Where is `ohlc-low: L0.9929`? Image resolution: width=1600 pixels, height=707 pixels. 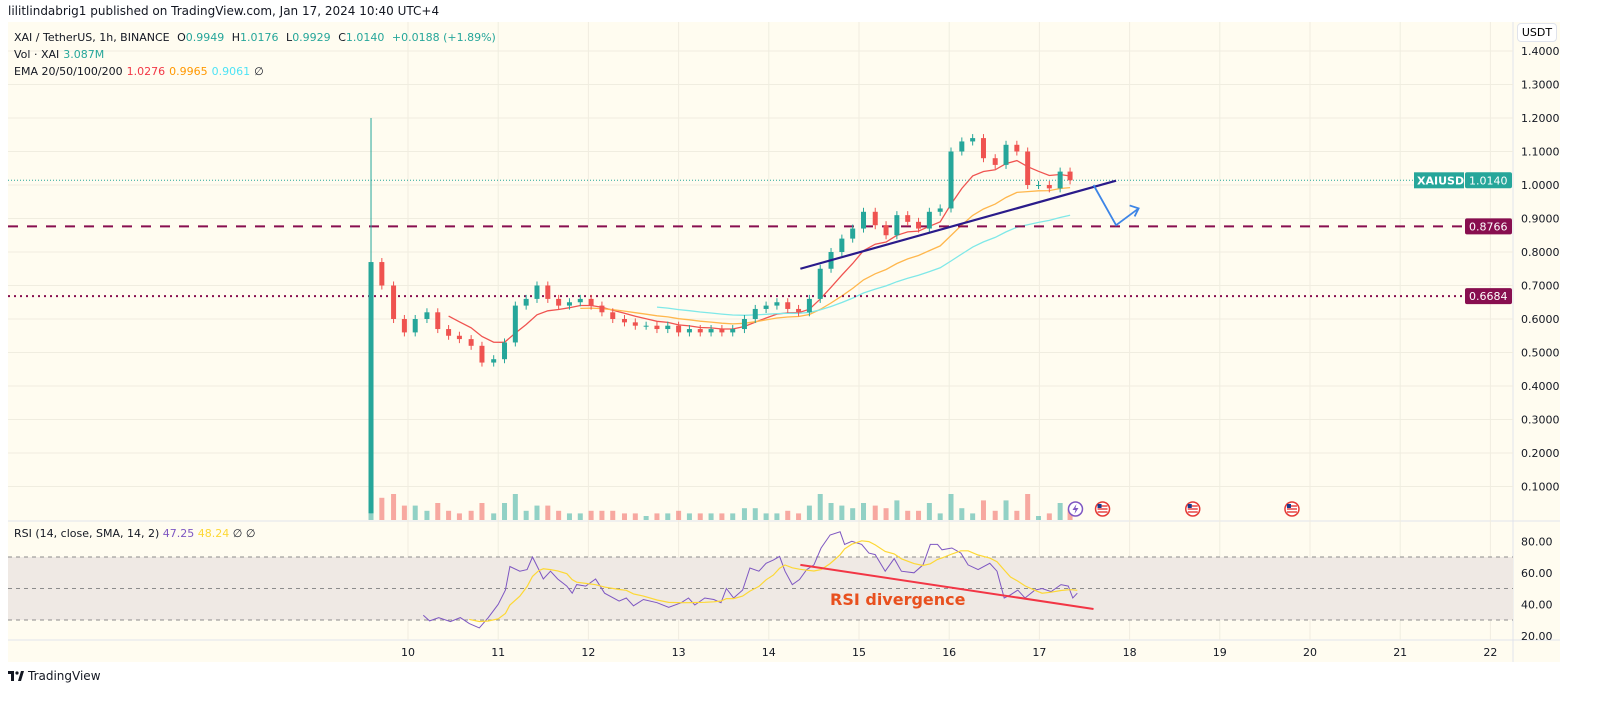
ohlc-low: L0.9929 is located at coordinates (308, 37).